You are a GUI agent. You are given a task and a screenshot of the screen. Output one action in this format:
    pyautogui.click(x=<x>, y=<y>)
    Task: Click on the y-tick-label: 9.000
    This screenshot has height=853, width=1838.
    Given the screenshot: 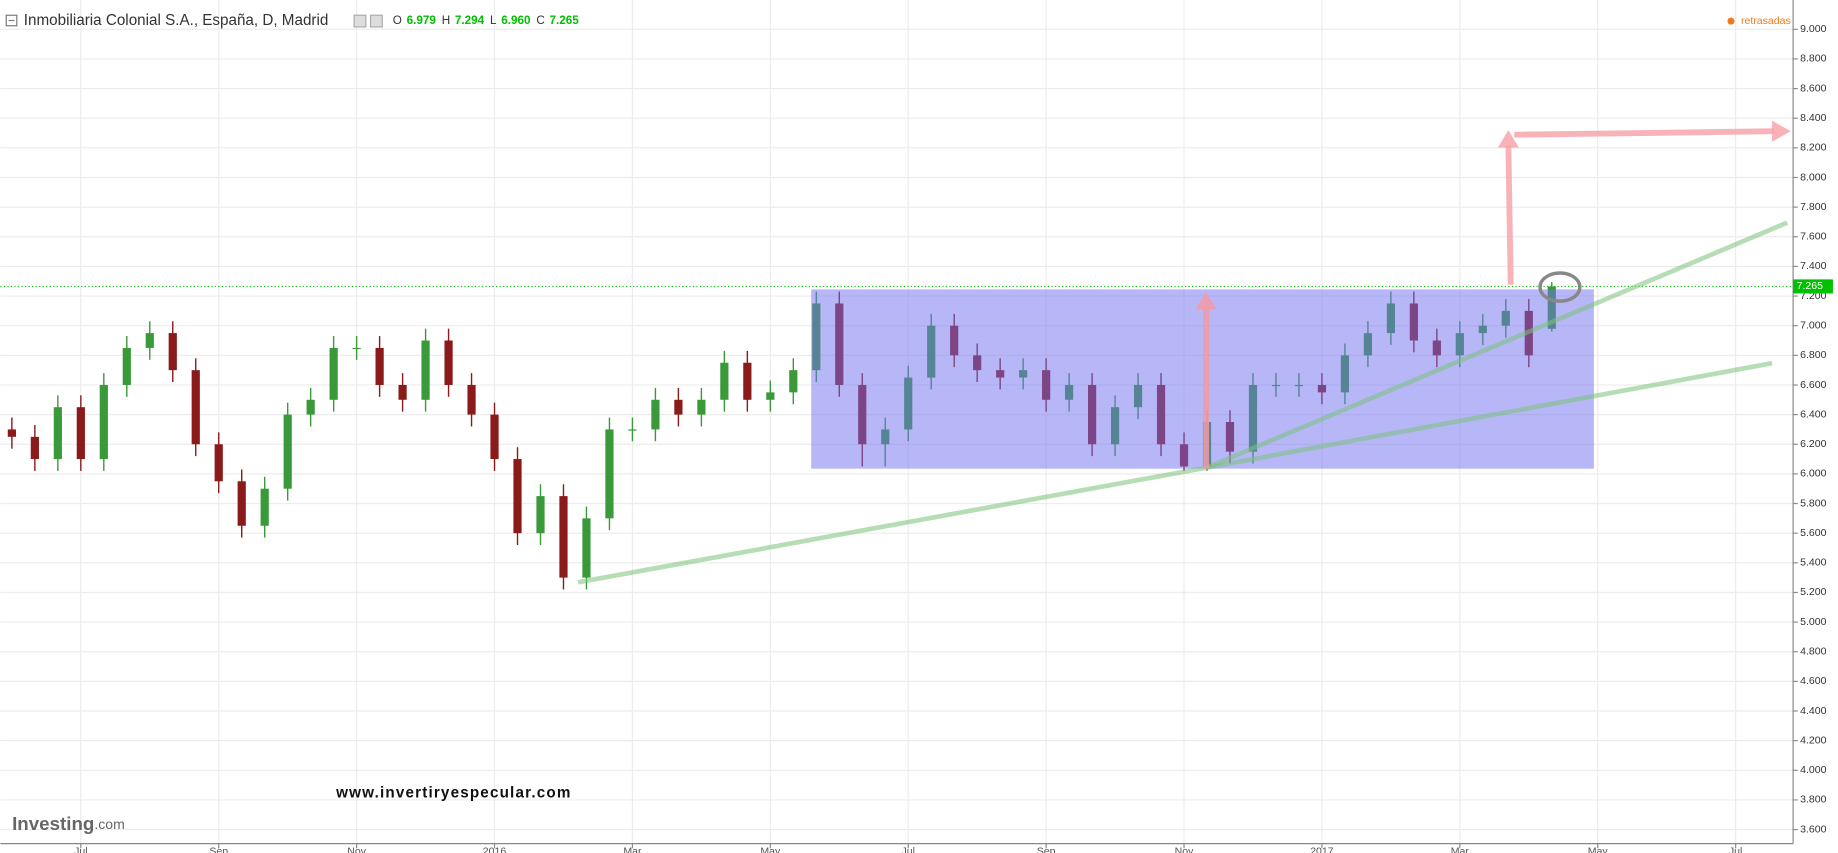 What is the action you would take?
    pyautogui.click(x=1813, y=29)
    